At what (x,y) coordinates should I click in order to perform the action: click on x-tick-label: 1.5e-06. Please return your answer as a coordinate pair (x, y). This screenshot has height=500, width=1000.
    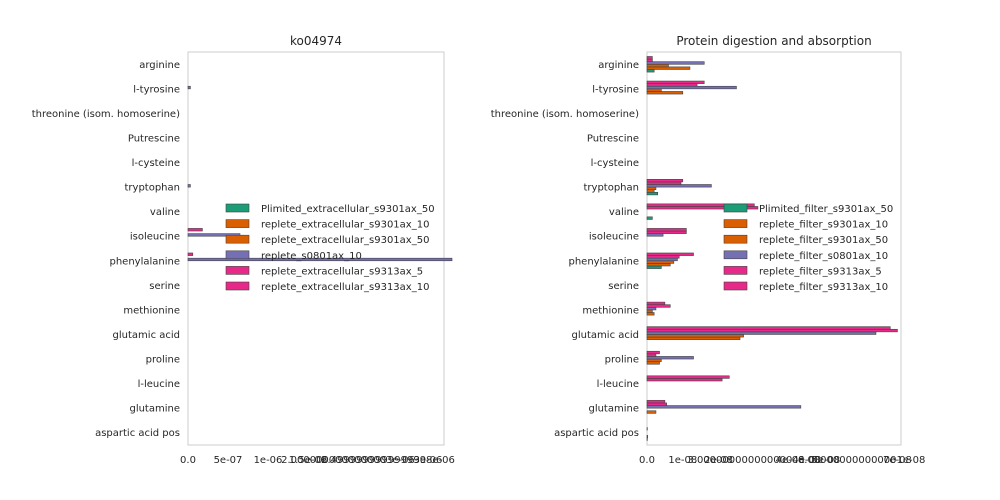
    Looking at the image, I should click on (308, 460).